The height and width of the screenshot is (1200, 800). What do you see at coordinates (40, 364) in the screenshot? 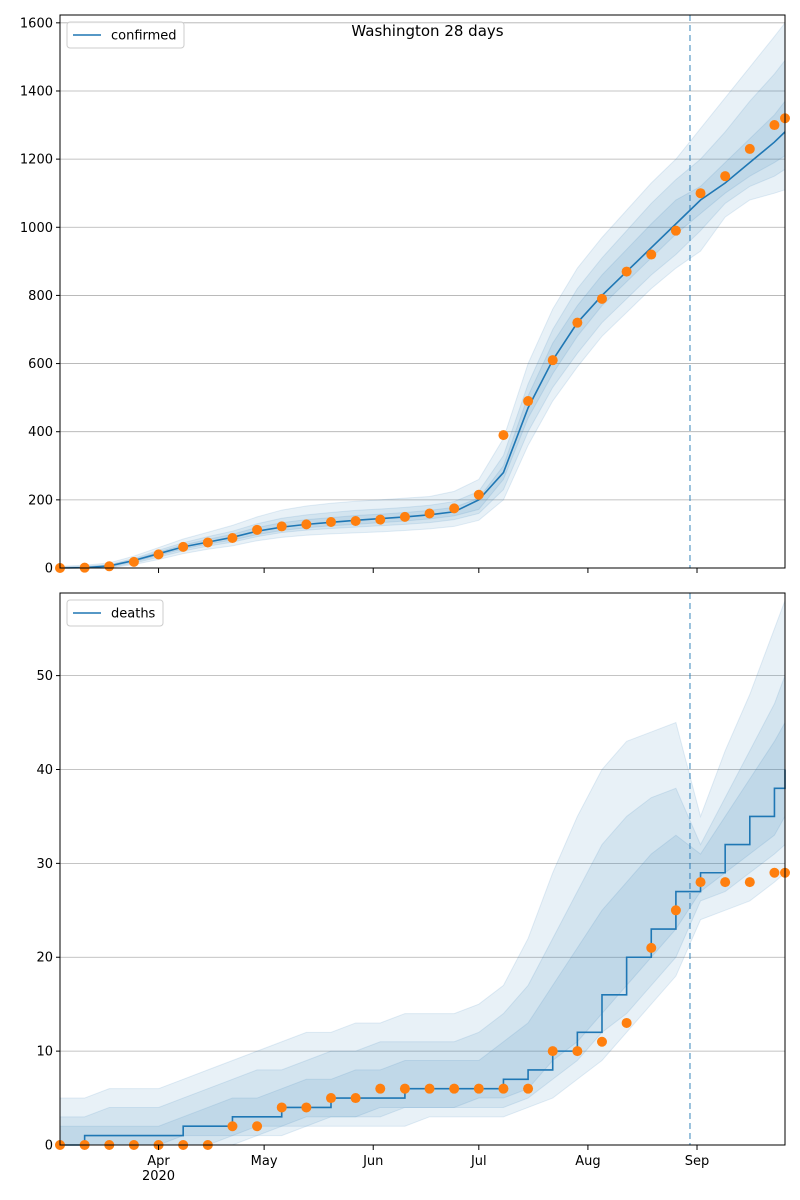
I see `y-tick-label: 600` at bounding box center [40, 364].